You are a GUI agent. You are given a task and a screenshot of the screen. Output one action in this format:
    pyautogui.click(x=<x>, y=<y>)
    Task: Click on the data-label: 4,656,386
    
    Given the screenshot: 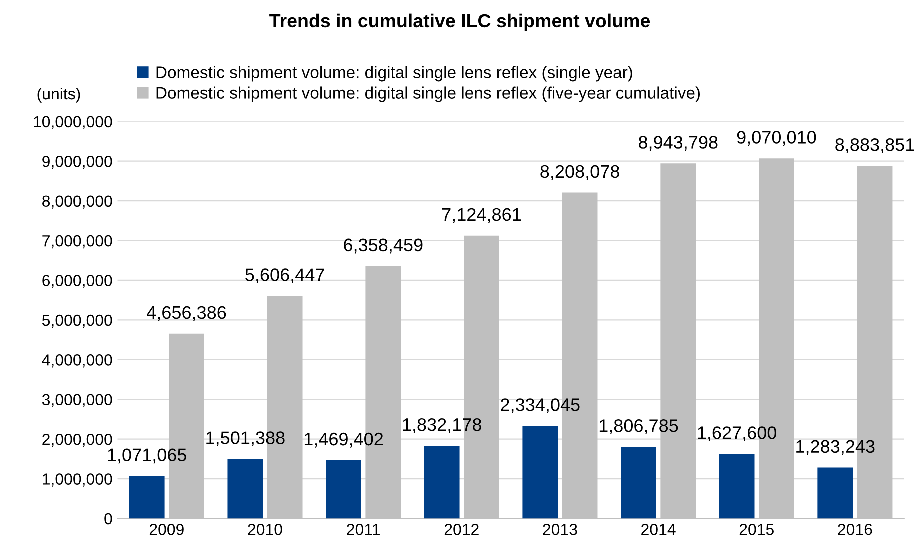 What is the action you would take?
    pyautogui.click(x=186, y=314)
    